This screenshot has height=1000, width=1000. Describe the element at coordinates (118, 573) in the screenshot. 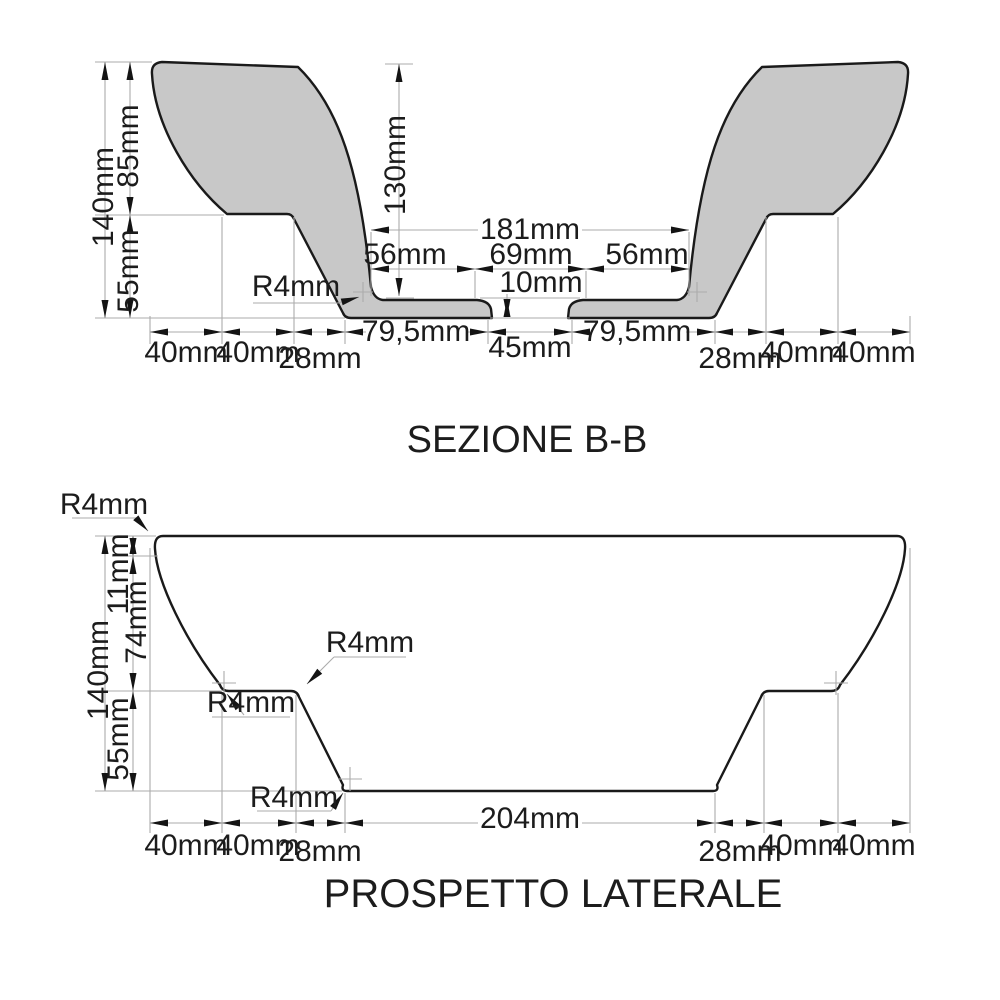

I see `dim-label-rim-height: 11mm` at that location.